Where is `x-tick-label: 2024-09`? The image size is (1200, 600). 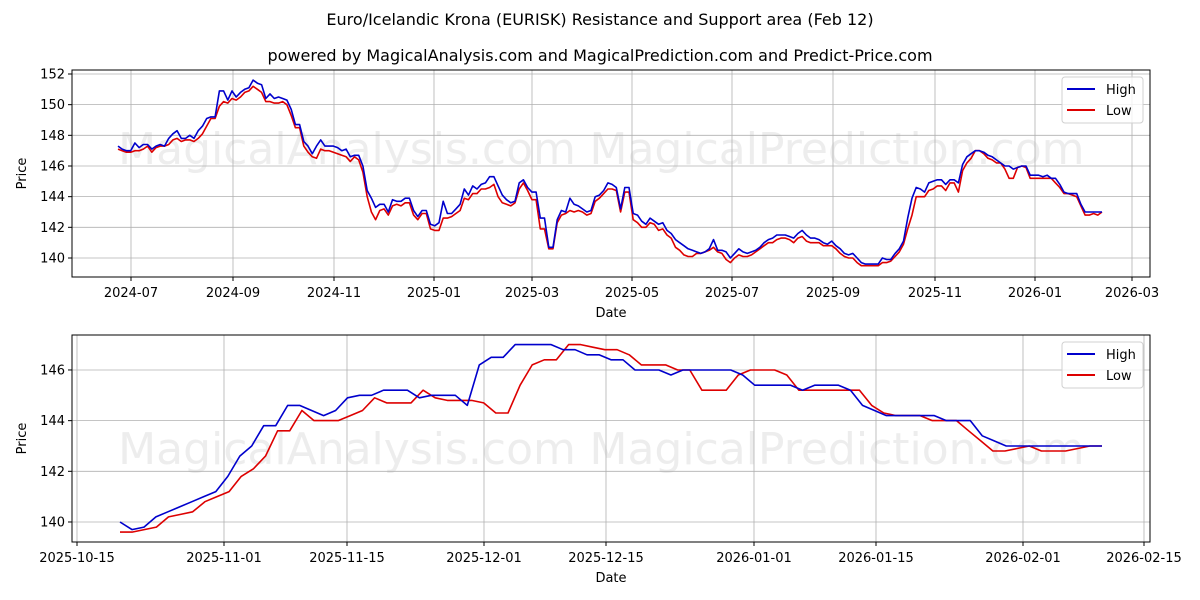
x-tick-label: 2024-09 is located at coordinates (233, 293).